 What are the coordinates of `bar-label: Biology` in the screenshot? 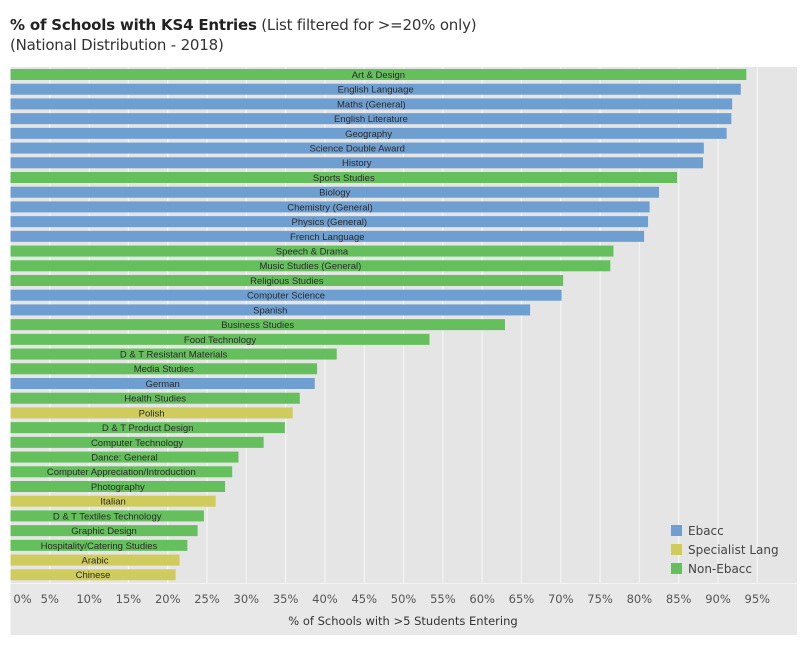 It's located at (334, 193).